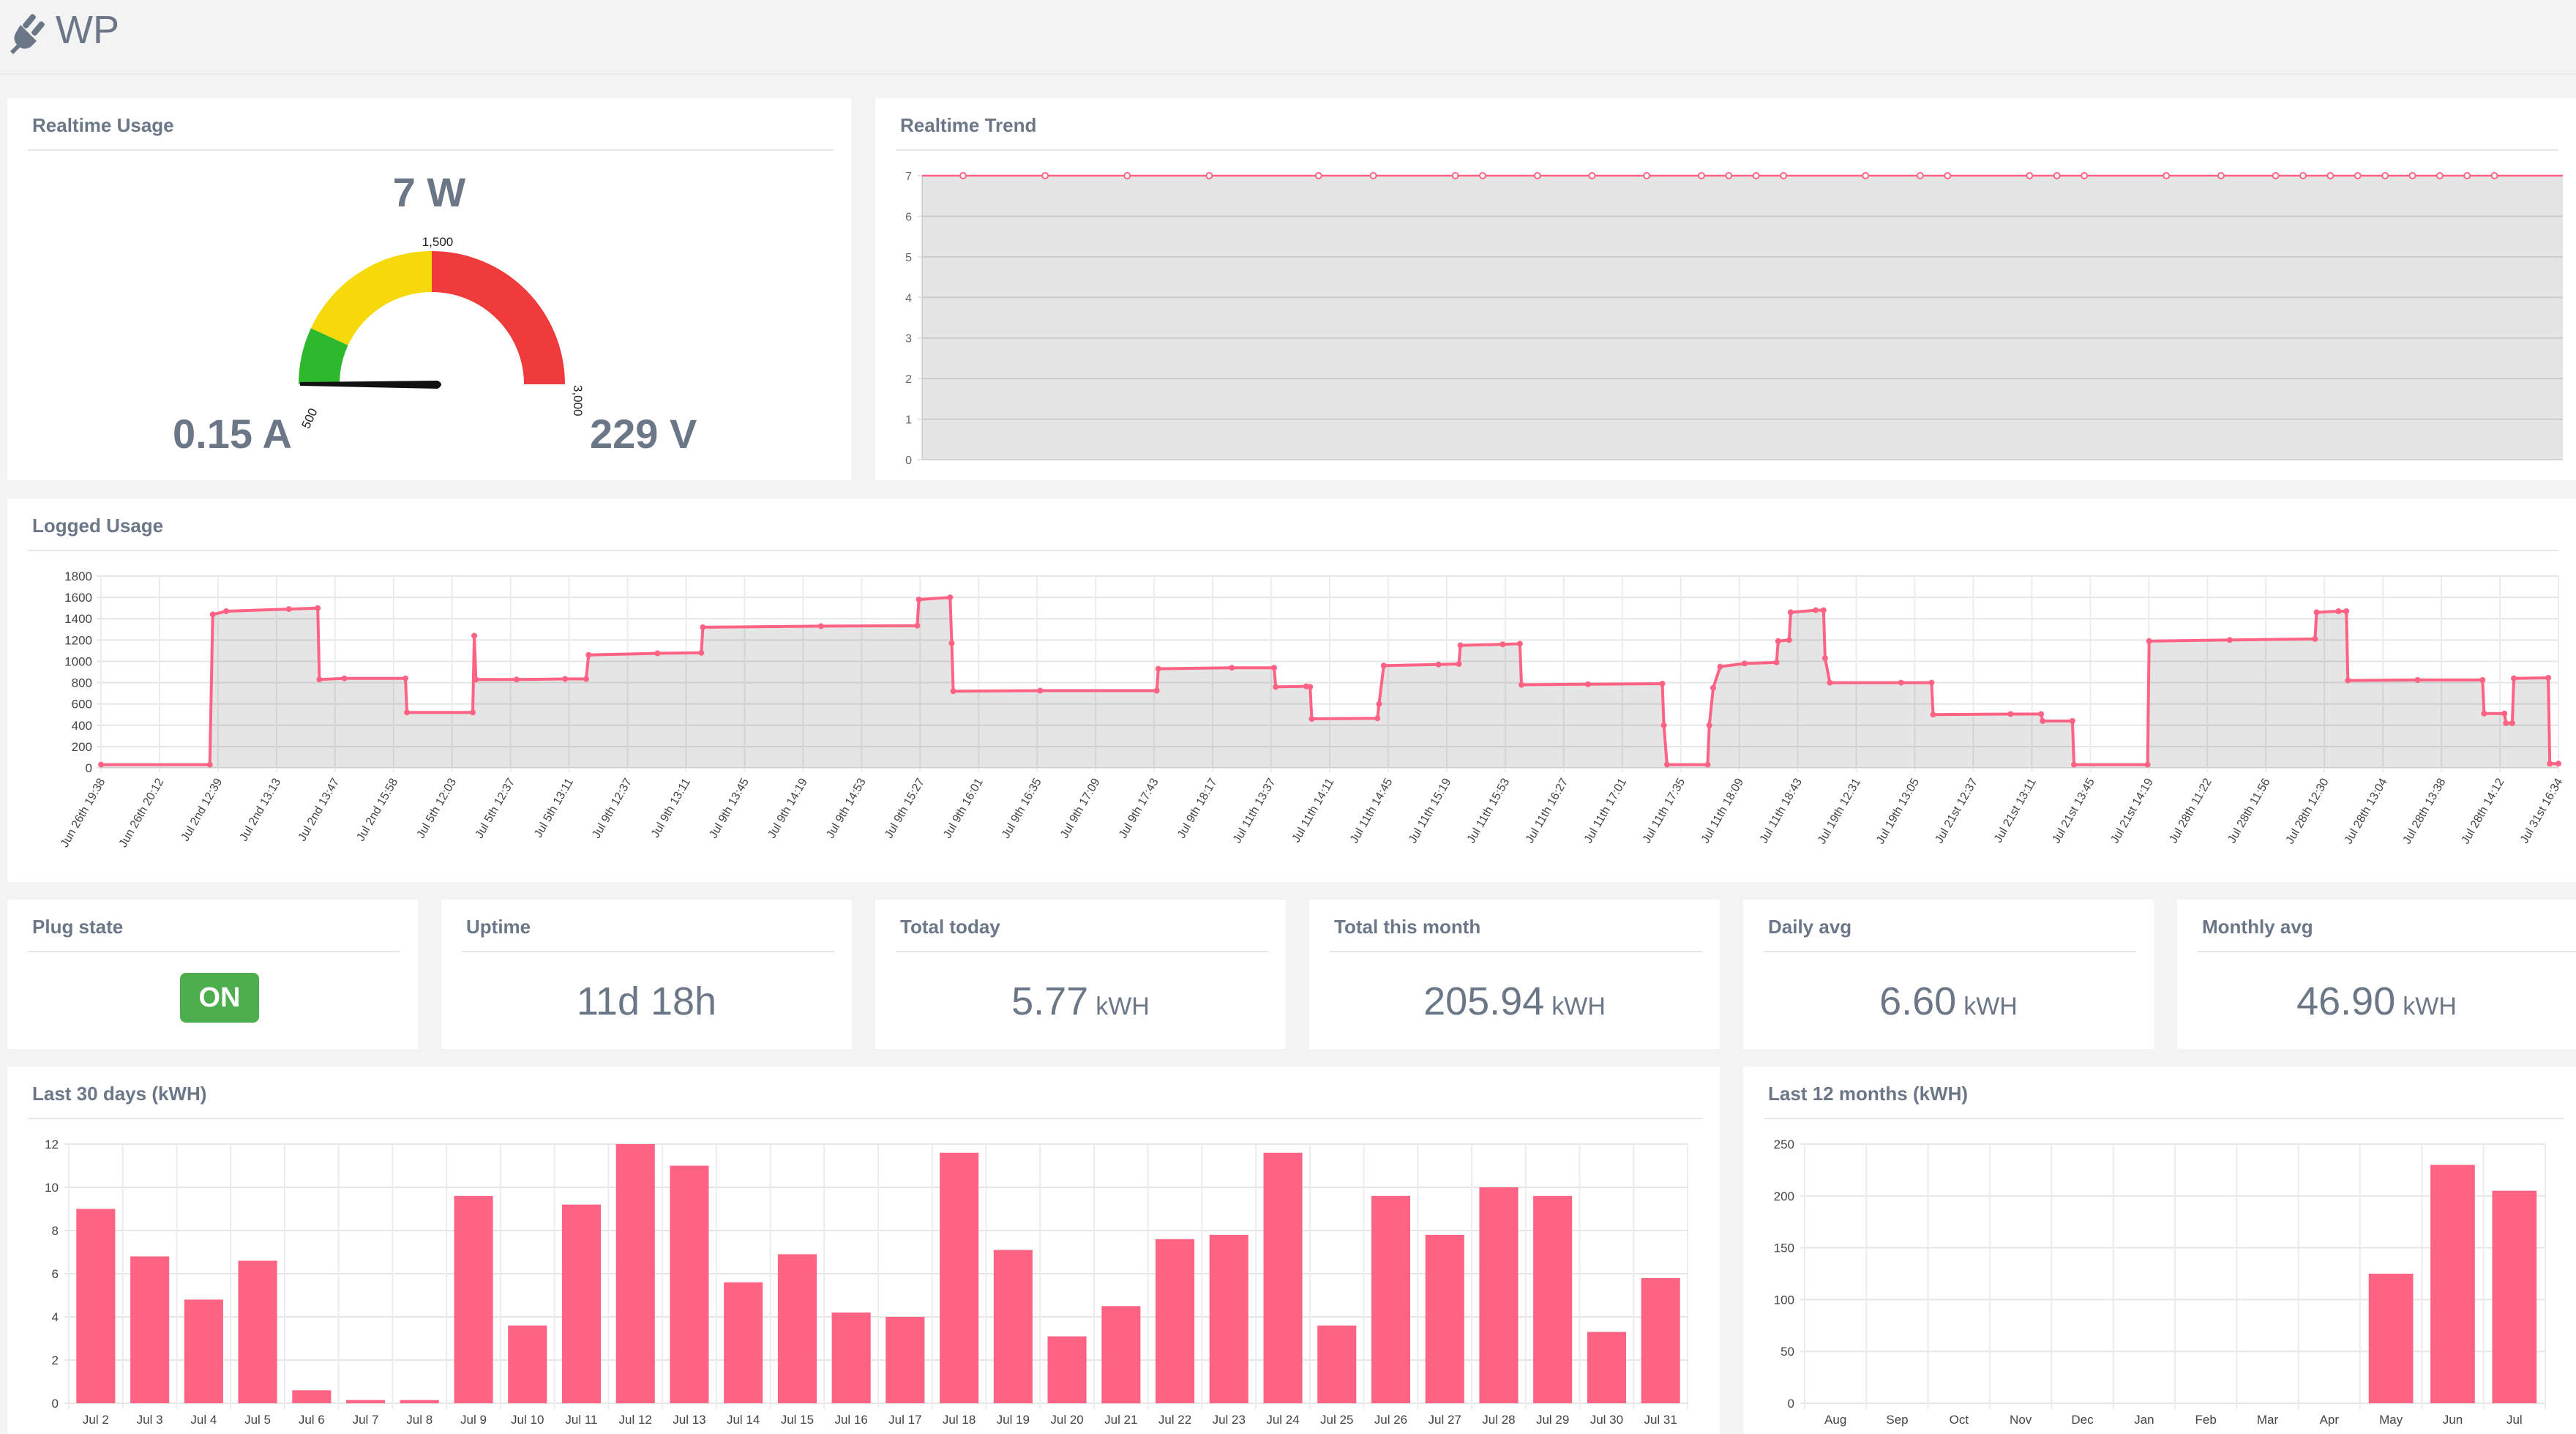  I want to click on x-tick-label: Jul 10, so click(527, 1420).